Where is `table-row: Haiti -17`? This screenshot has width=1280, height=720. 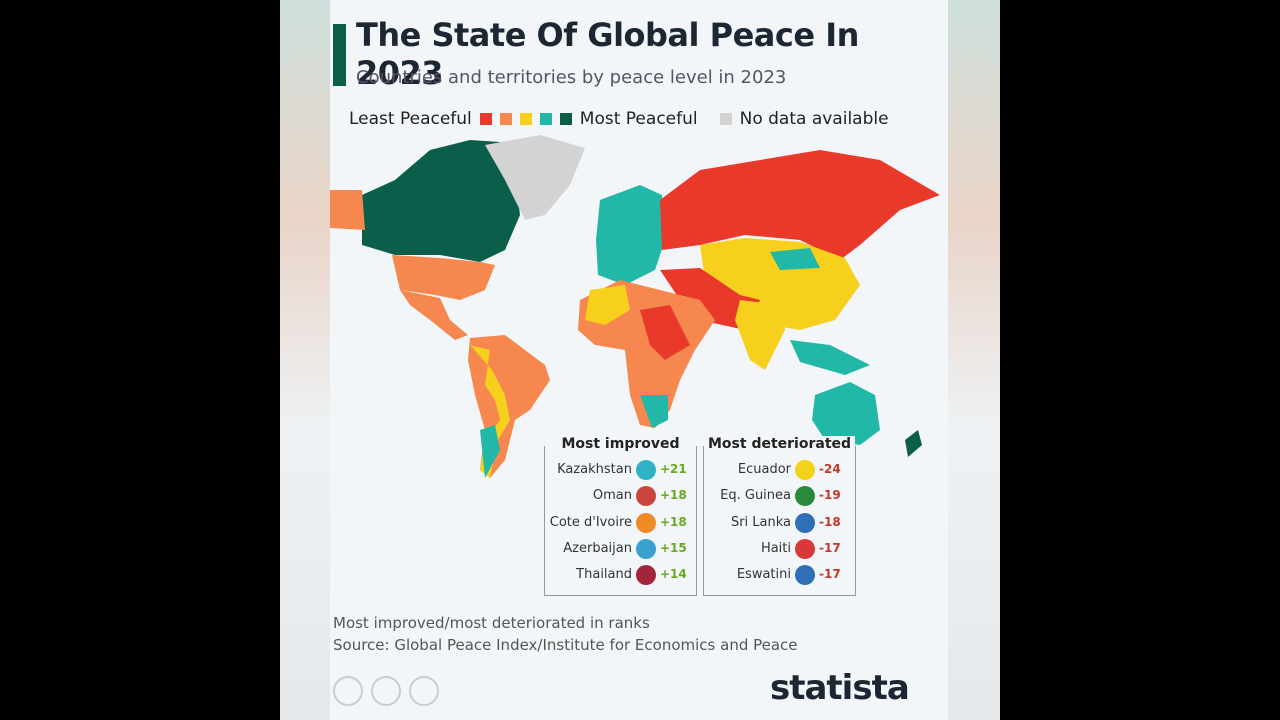
table-row: Haiti -17 is located at coordinates (779, 548).